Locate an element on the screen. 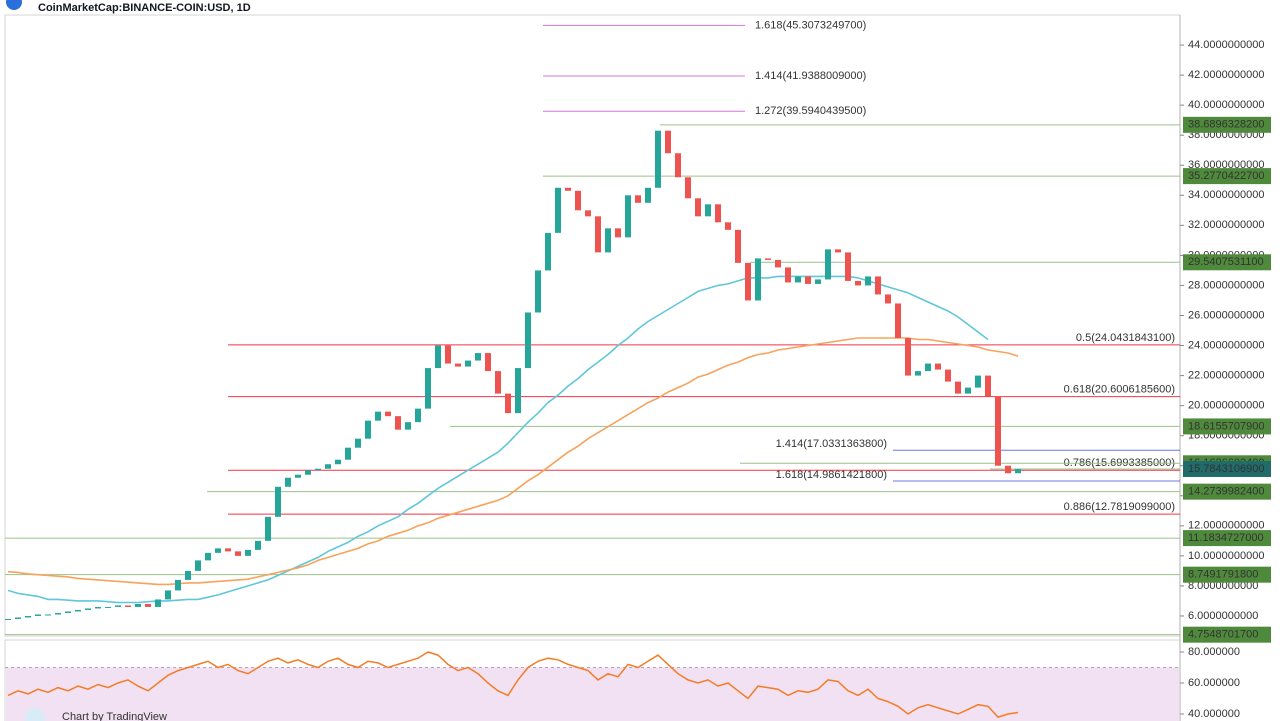 The height and width of the screenshot is (721, 1284). y-tick-label: 20.0000000000 is located at coordinates (1226, 406).